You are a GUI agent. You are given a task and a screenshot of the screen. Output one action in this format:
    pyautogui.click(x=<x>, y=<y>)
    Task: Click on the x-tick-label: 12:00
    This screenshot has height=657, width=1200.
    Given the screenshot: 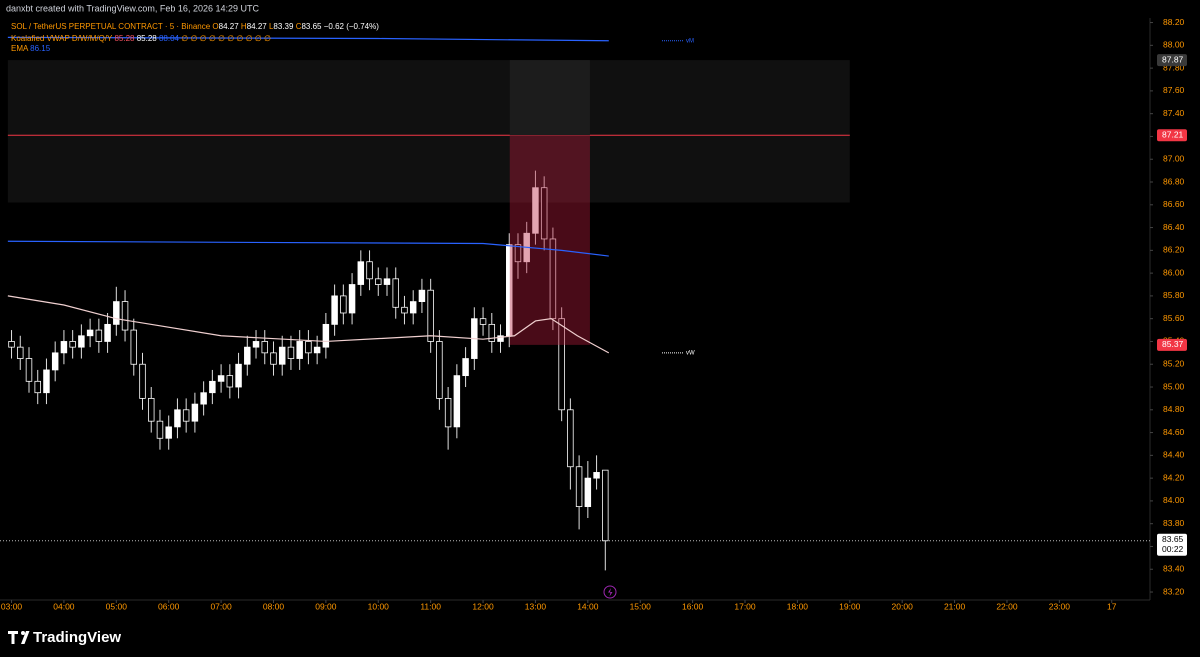 What is the action you would take?
    pyautogui.click(x=483, y=606)
    